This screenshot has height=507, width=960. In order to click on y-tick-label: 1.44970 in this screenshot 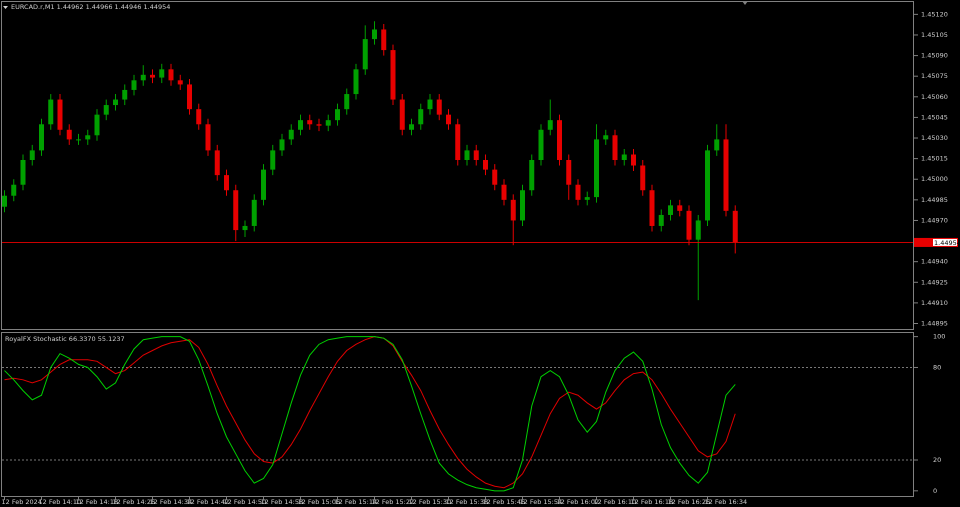, I will do `click(934, 220)`.